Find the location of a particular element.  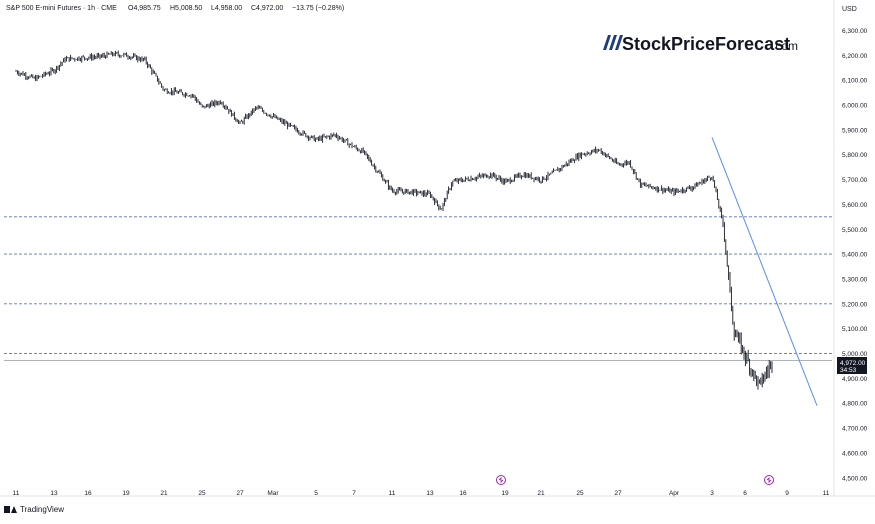

watermark-brand: StockPriceForecast is located at coordinates (706, 44).